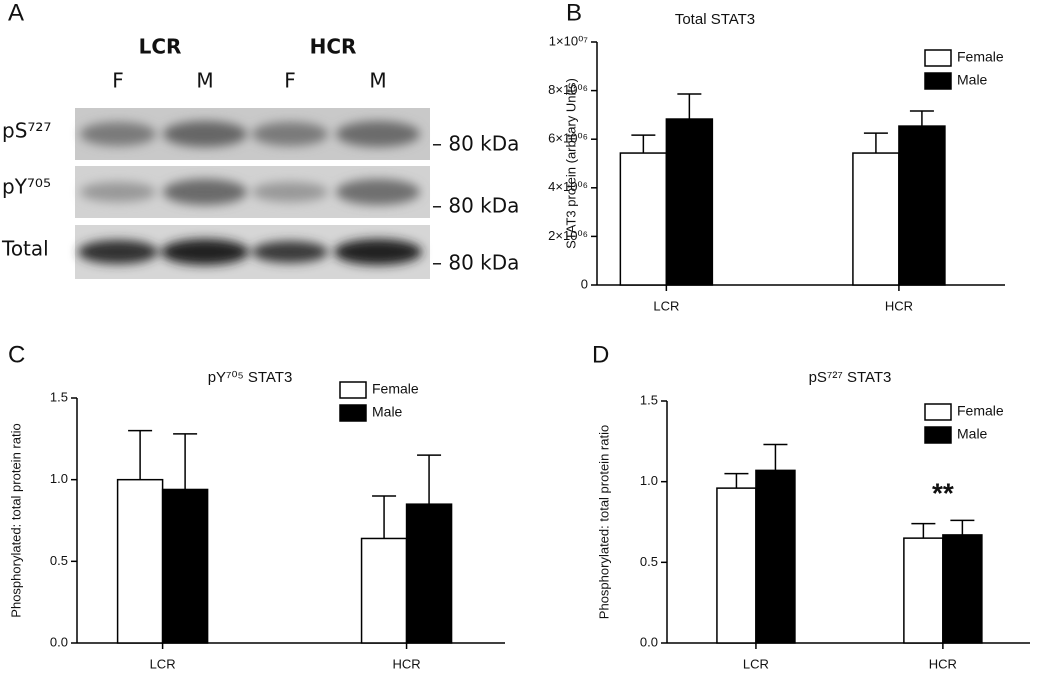 The image size is (1050, 673). Describe the element at coordinates (568, 235) in the screenshot. I see `y-tick-label: 2×10⁰⁶` at that location.